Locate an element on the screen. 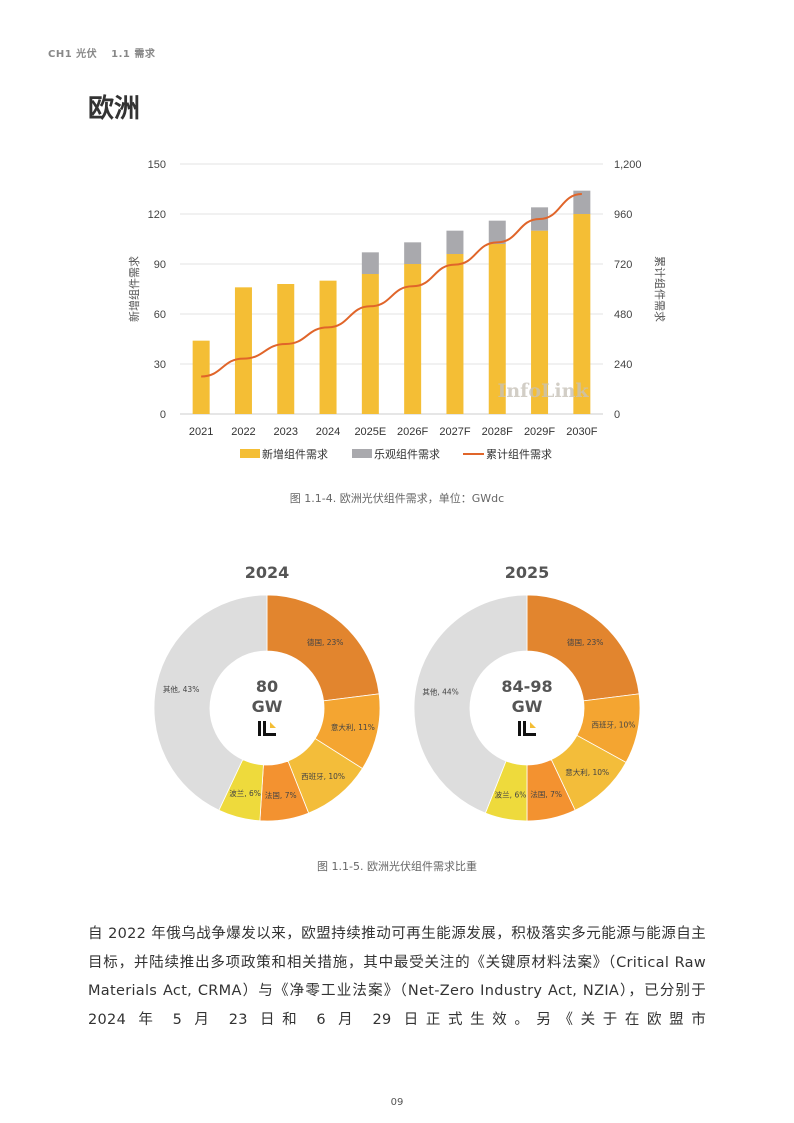 The height and width of the screenshot is (1123, 794). x-tick-label: 2023 is located at coordinates (286, 432).